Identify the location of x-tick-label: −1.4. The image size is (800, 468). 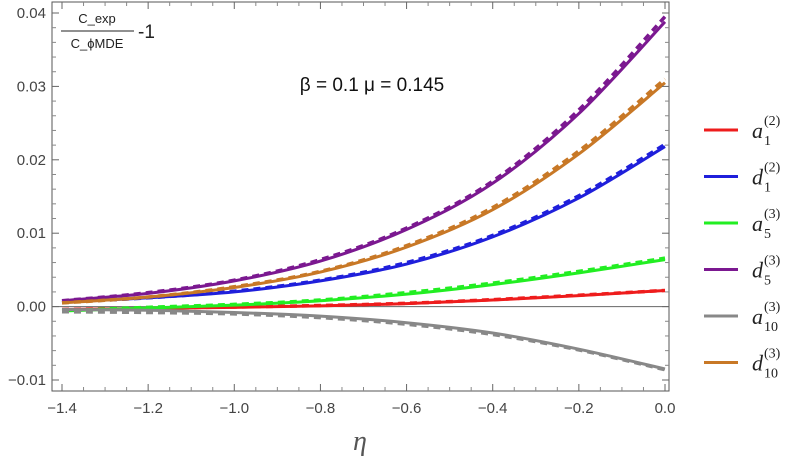
(62, 408).